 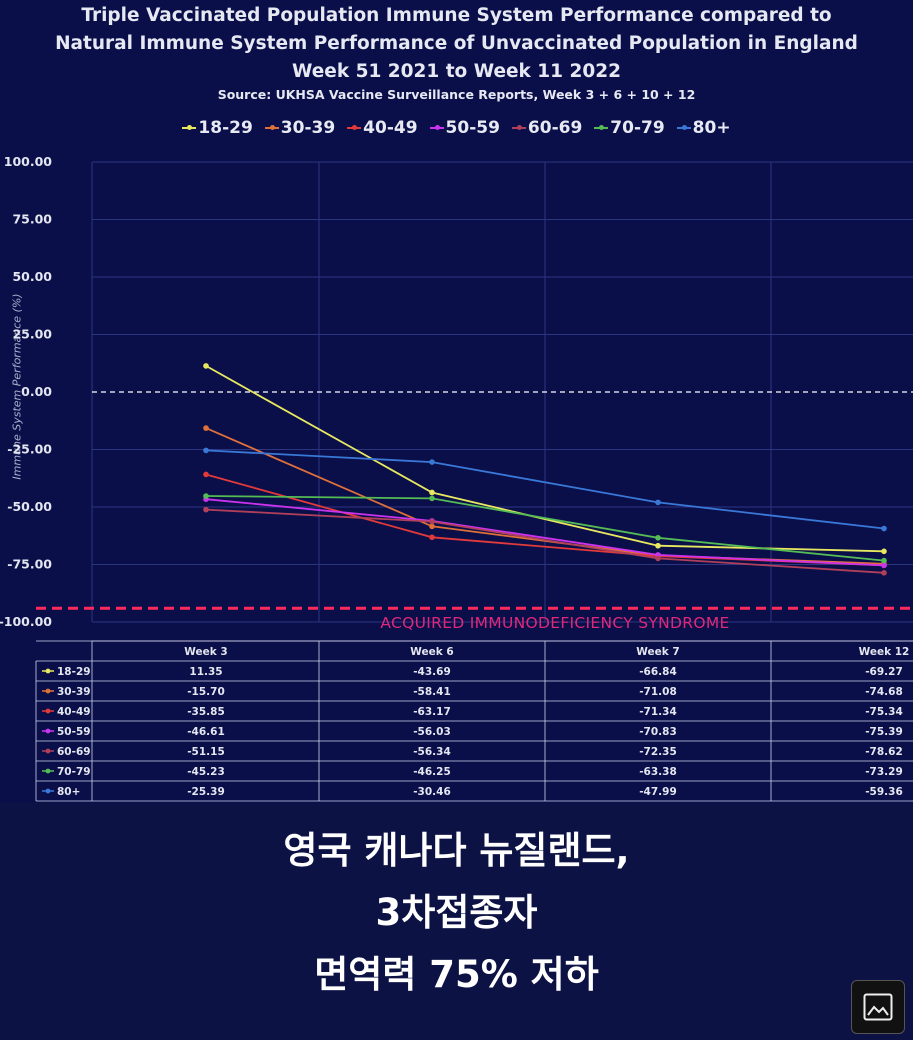 I want to click on table-cell: -56.34, so click(x=432, y=752).